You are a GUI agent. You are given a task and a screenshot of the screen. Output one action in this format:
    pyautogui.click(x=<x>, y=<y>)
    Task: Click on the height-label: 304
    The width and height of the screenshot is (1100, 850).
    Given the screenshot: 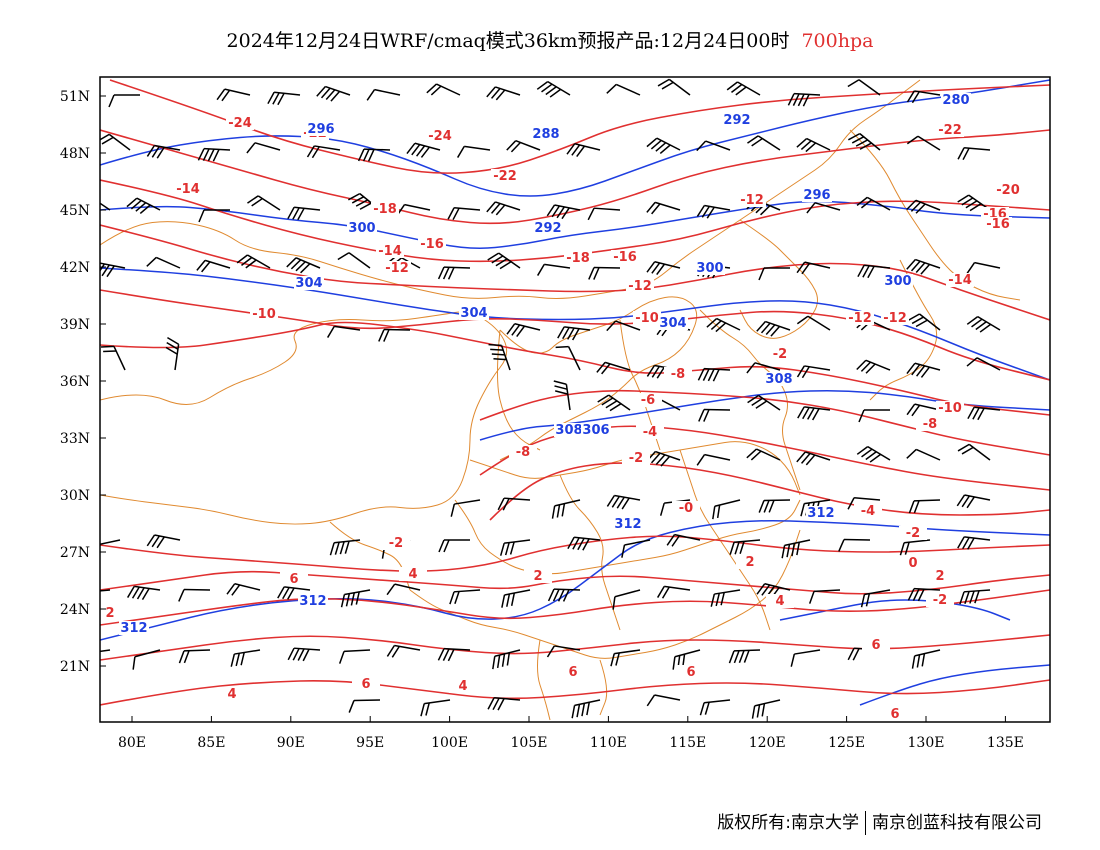 What is the action you would take?
    pyautogui.click(x=672, y=323)
    